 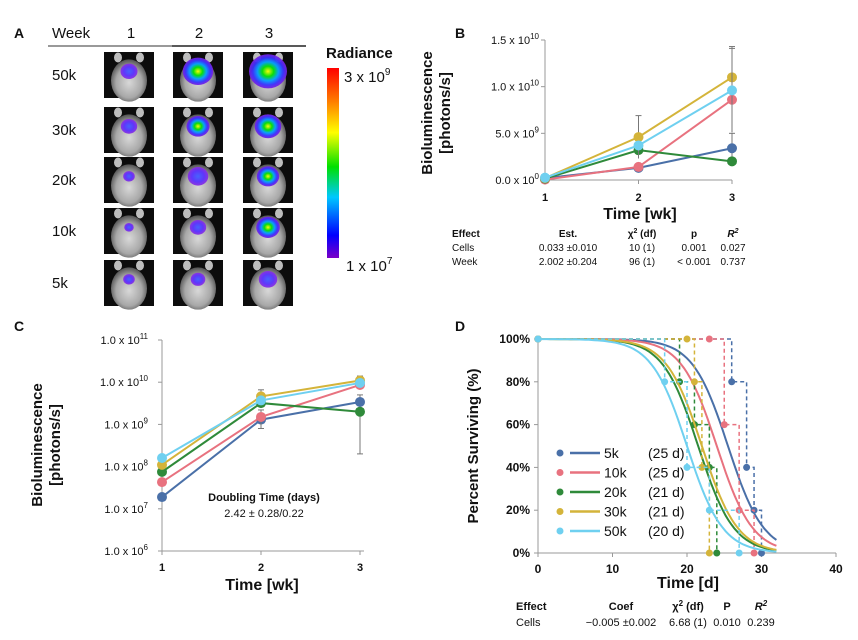 I want to click on d-y-tick-label-80%: 80%, so click(x=518, y=382).